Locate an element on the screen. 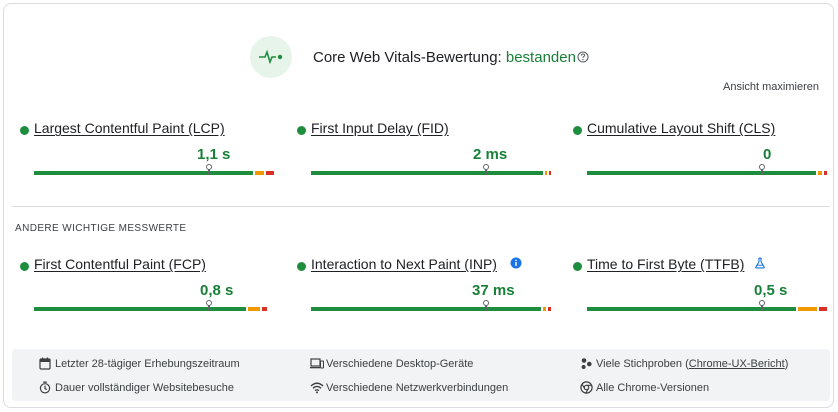  status-badge is located at coordinates (271, 57).